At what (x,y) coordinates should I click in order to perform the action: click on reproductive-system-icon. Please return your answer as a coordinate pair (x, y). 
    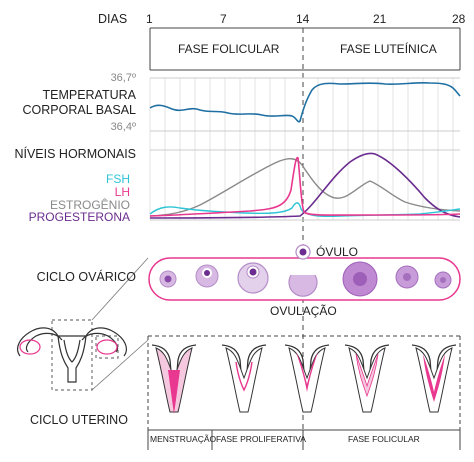
    Looking at the image, I should click on (83, 324).